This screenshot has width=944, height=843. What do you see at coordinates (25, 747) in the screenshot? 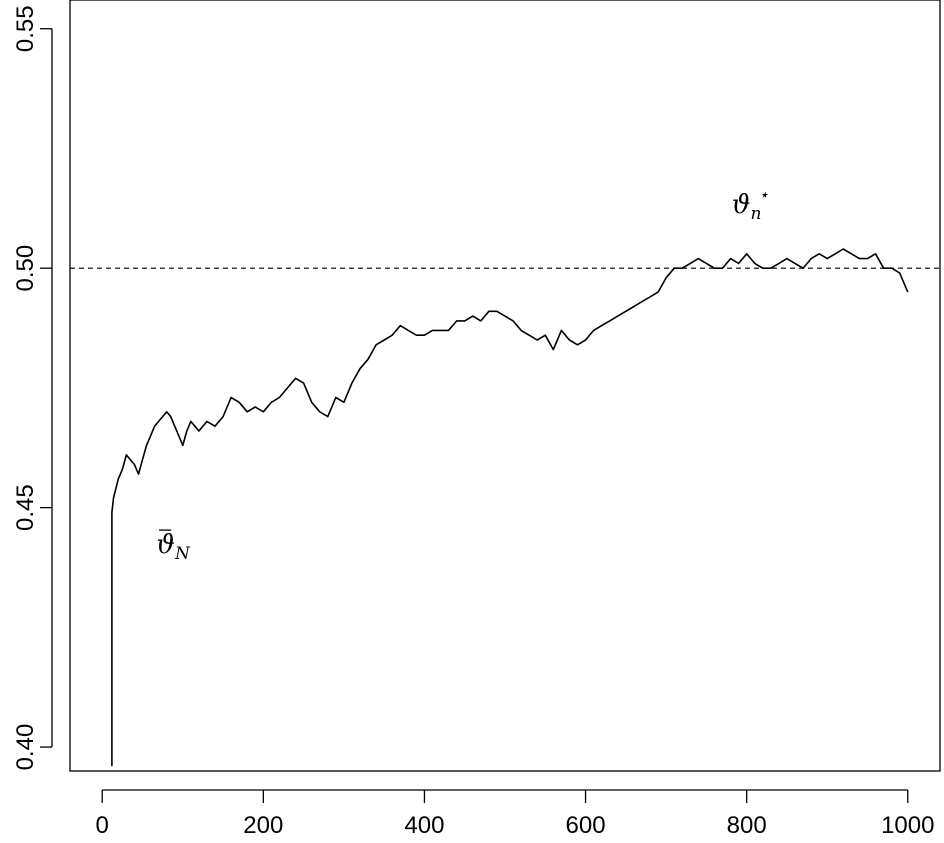
I see `y-tick-label: 0.40` at bounding box center [25, 747].